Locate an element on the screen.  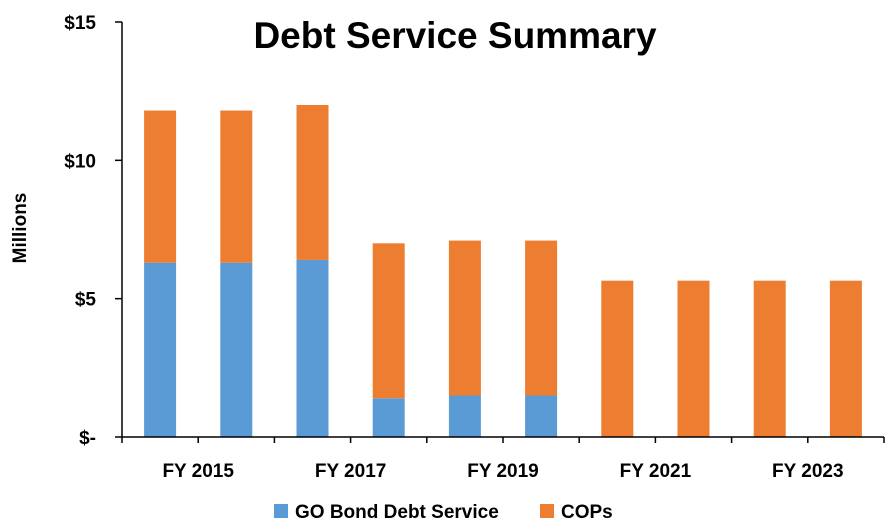
y-ticks-group: $- $5 $10 $15 is located at coordinates (93, 231).